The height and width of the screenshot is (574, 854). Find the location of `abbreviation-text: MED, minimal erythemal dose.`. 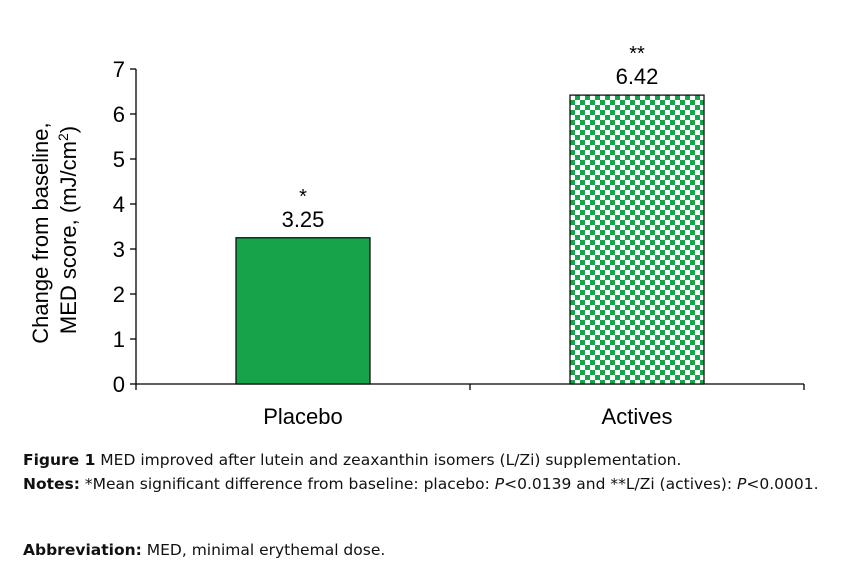

abbreviation-text: MED, minimal erythemal dose. is located at coordinates (263, 550).